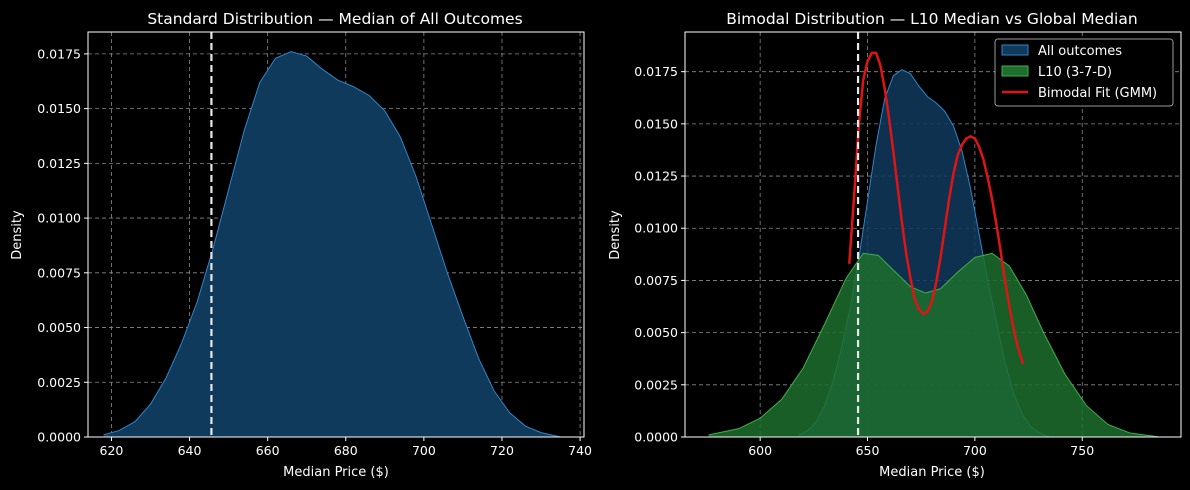  Describe the element at coordinates (1015, 71) in the screenshot. I see `legend-swatch-l10` at that location.